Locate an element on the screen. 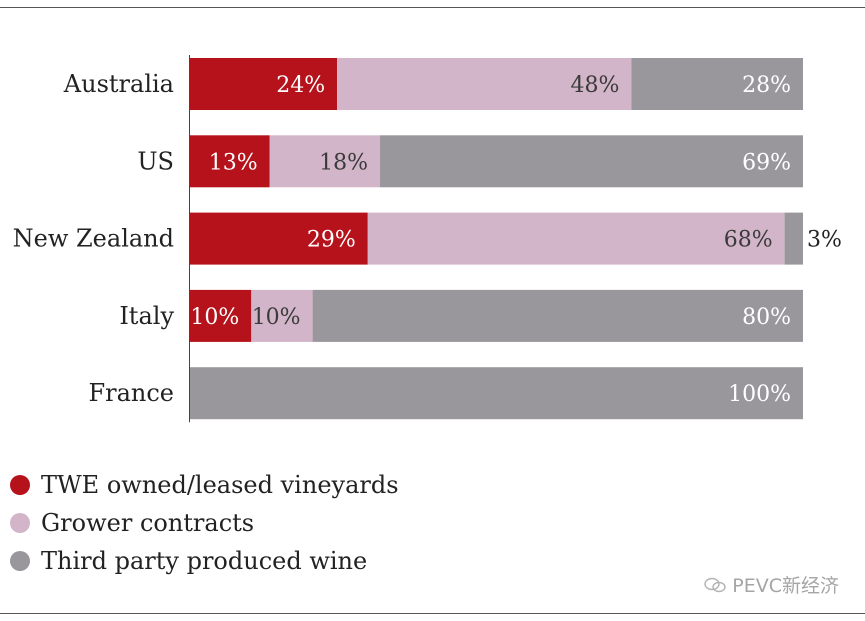 This screenshot has height=621, width=865. legend-item-grower: Grower contracts is located at coordinates (204, 523).